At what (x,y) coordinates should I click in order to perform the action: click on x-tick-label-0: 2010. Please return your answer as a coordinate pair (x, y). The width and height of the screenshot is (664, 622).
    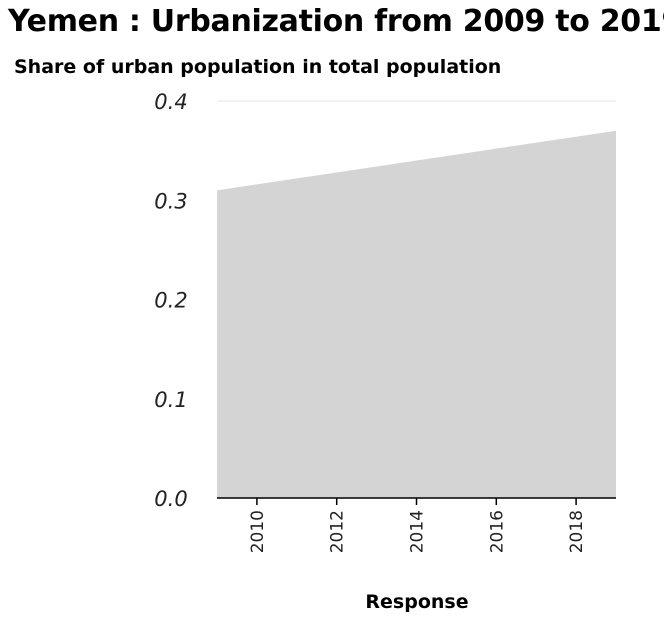
    Looking at the image, I should click on (258, 531).